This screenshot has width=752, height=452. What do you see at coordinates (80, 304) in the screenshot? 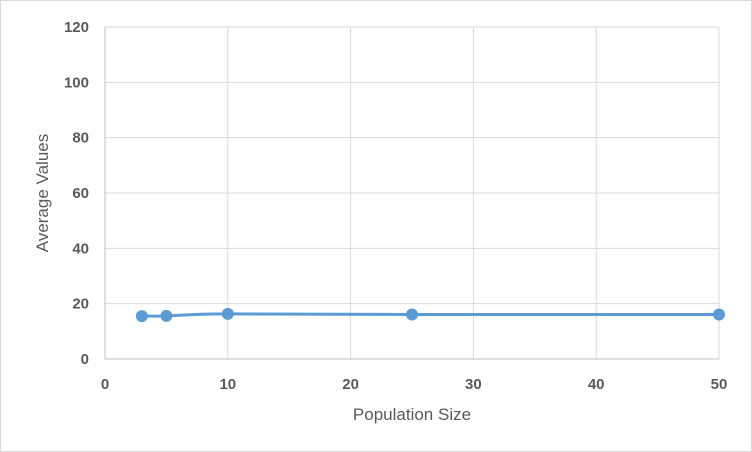
I see `y-tick-label: 20` at bounding box center [80, 304].